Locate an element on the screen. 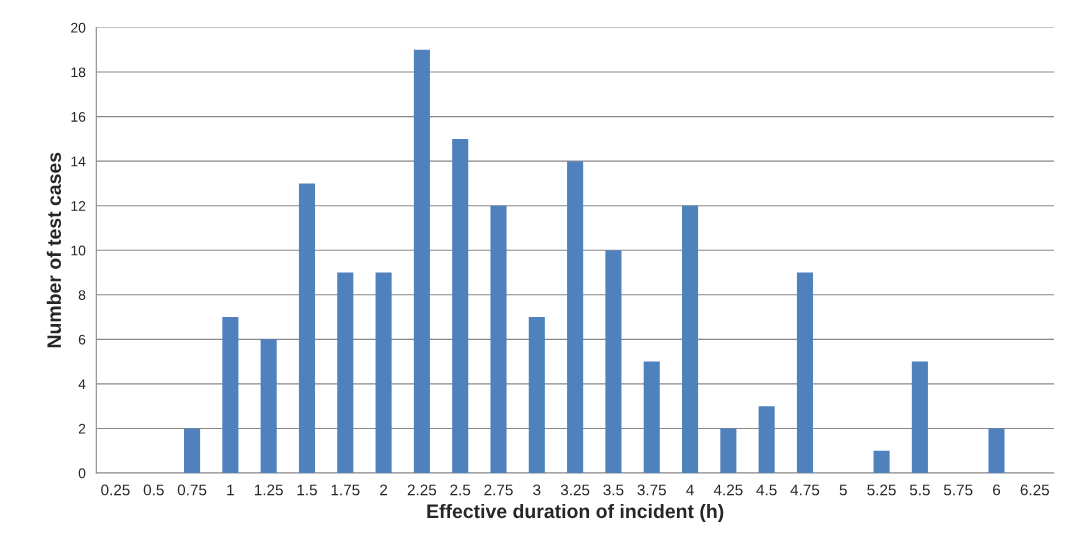 This screenshot has width=1070, height=550. x-tick-label: 0.25 is located at coordinates (115, 490).